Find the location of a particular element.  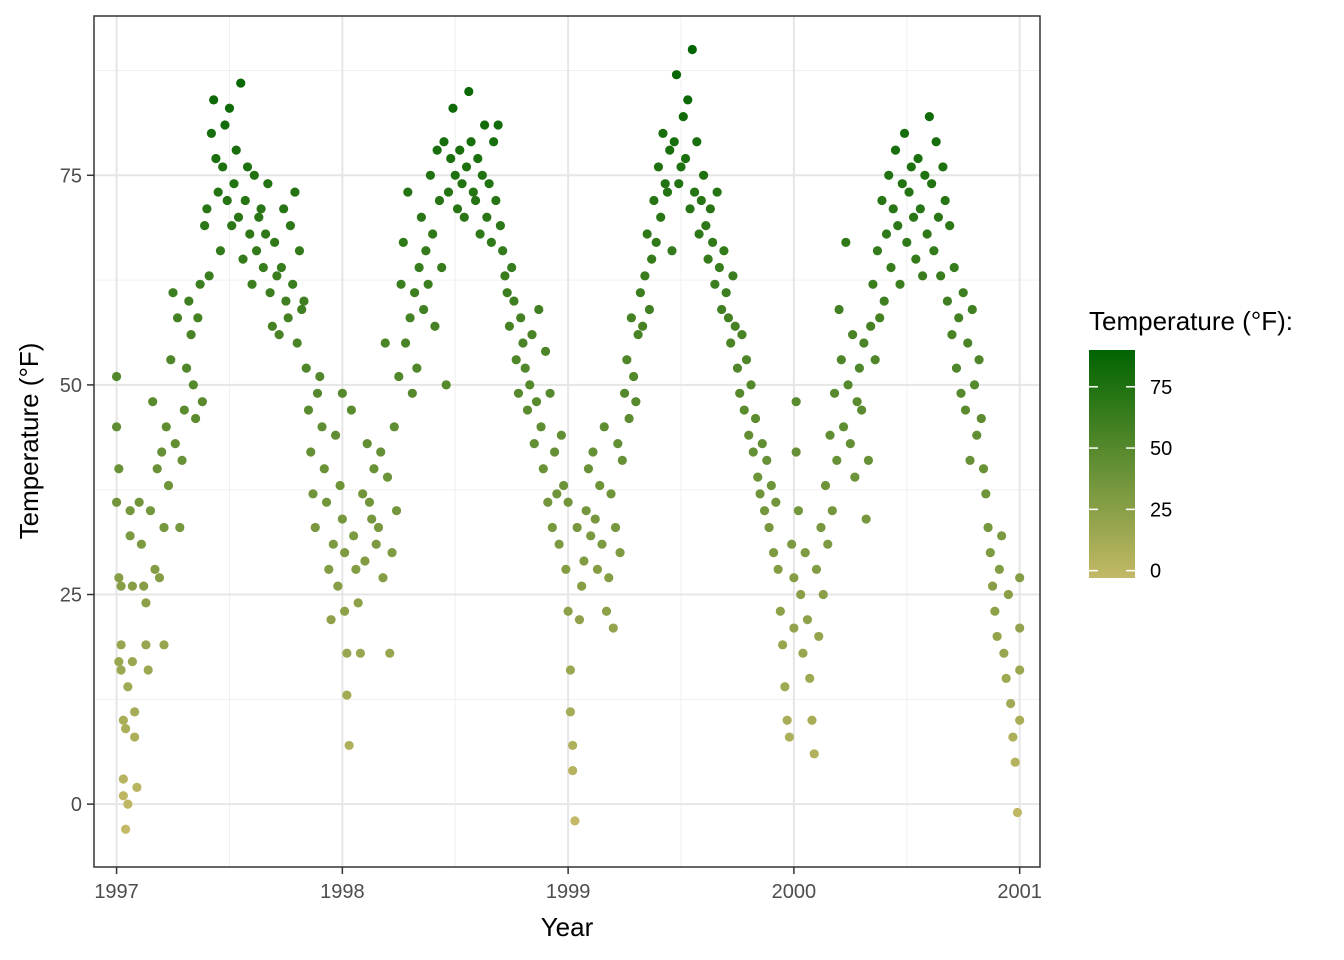

color-legend: Temperature (°F): 0 25 50 75 is located at coordinates (1191, 444).